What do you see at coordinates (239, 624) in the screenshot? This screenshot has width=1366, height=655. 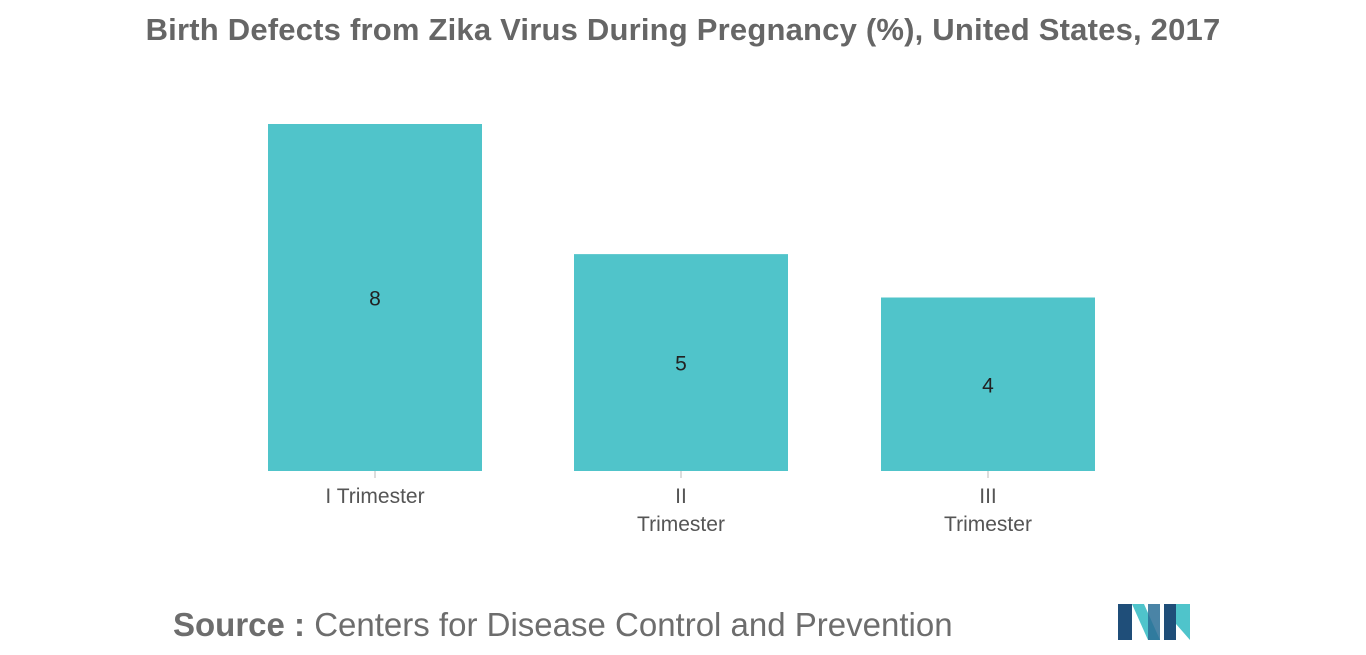 I see `source-label: Source :` at bounding box center [239, 624].